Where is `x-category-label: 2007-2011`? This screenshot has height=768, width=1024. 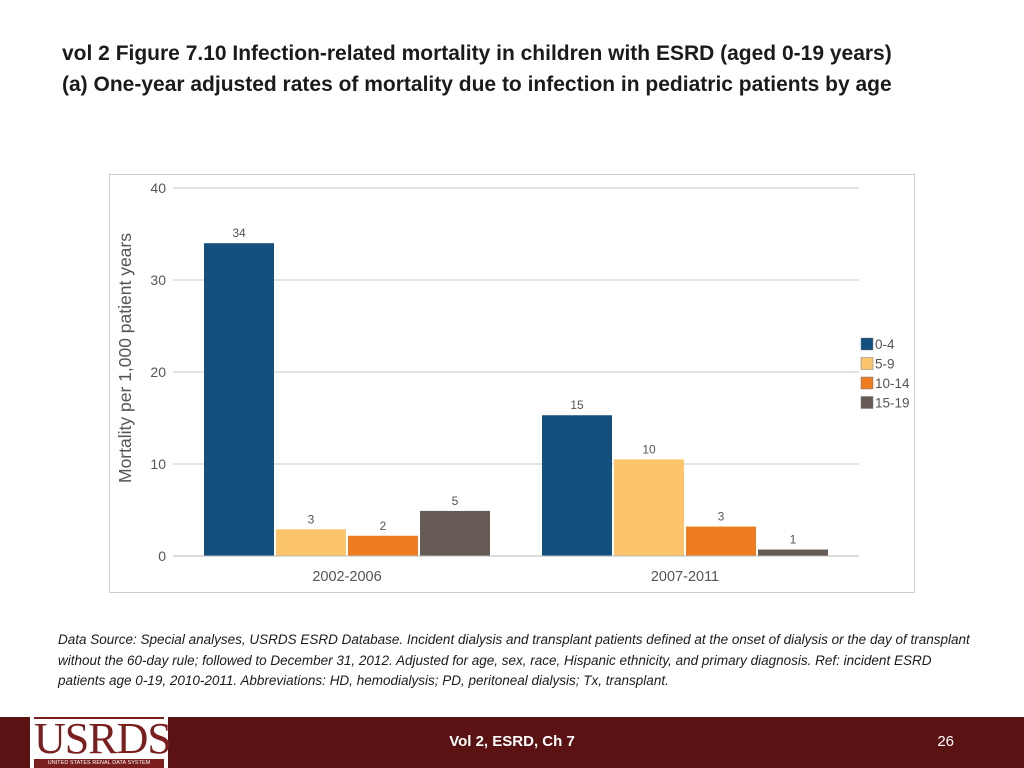
x-category-label: 2007-2011 is located at coordinates (685, 577).